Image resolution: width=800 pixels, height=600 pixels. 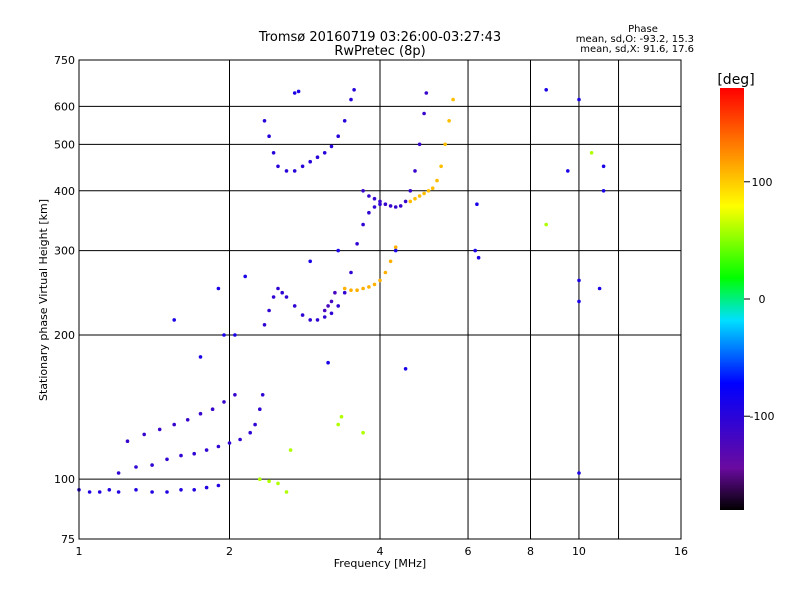 I want to click on x-tick-label: 2, so click(x=229, y=551).